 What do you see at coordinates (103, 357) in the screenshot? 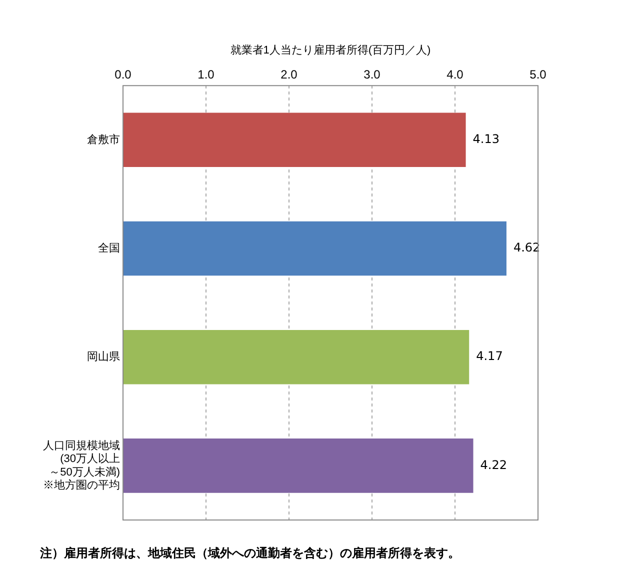
I see `y-tick-label: 岡山県` at bounding box center [103, 357].